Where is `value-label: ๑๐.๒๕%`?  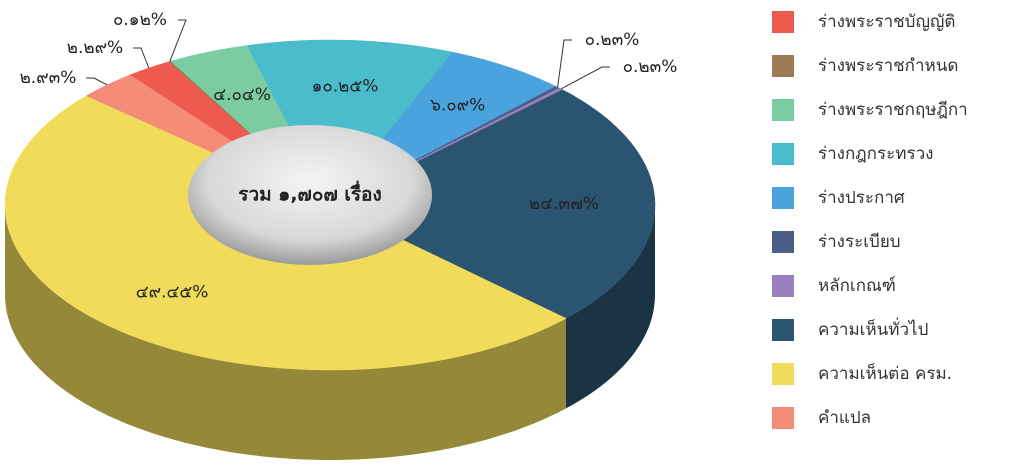
value-label: ๑๐.๒๕% is located at coordinates (345, 86).